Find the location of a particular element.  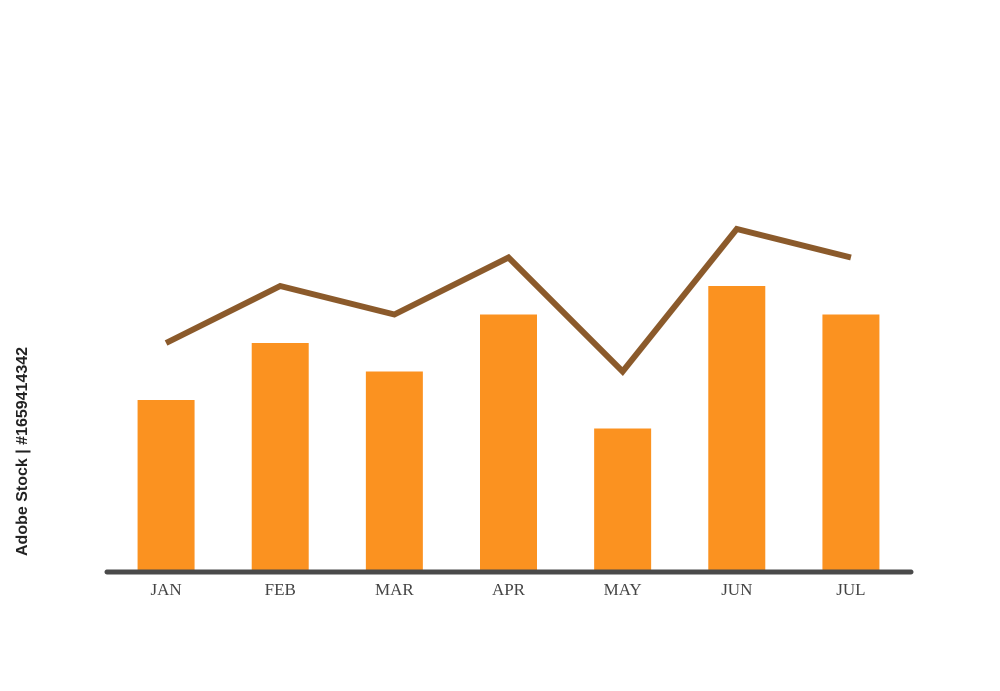

watermark: Adobe Stock | #1659414342 is located at coordinates (22, 451).